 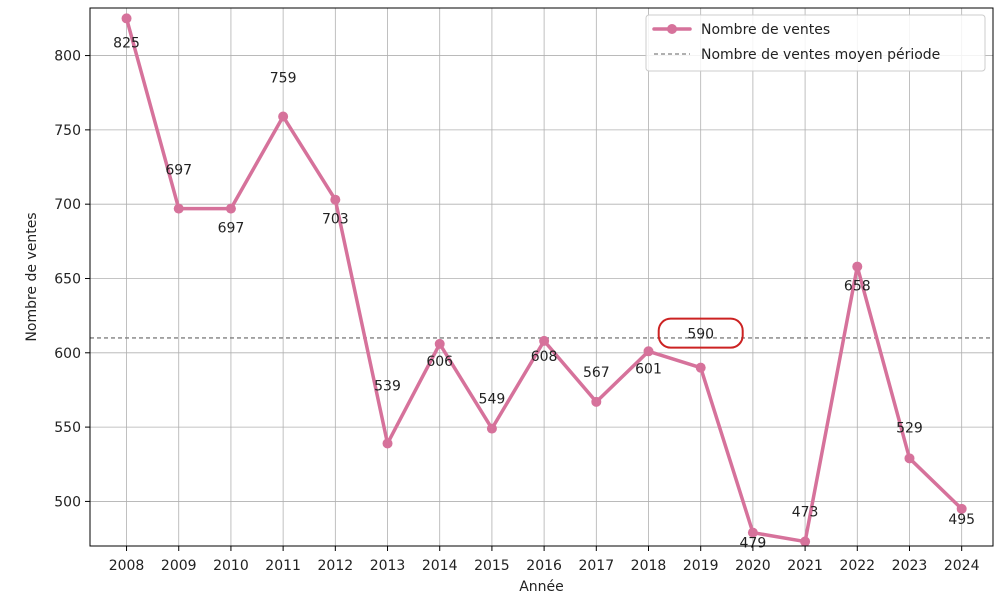 I want to click on highlight-outline, so click(x=700, y=333).